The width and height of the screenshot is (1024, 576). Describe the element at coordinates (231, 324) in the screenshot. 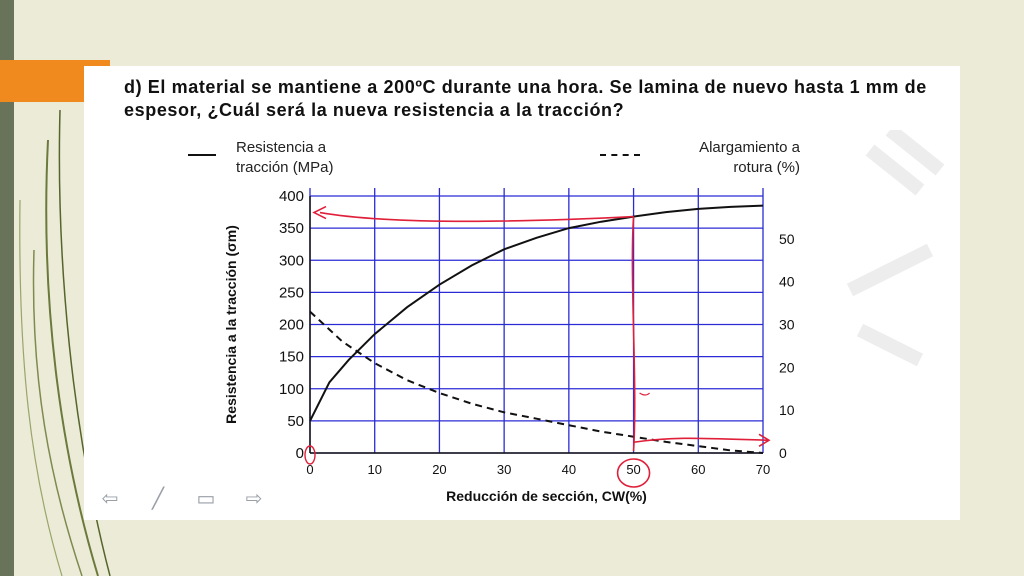

I see `y-axis-title: Resistencia a la tracción (σm)` at that location.